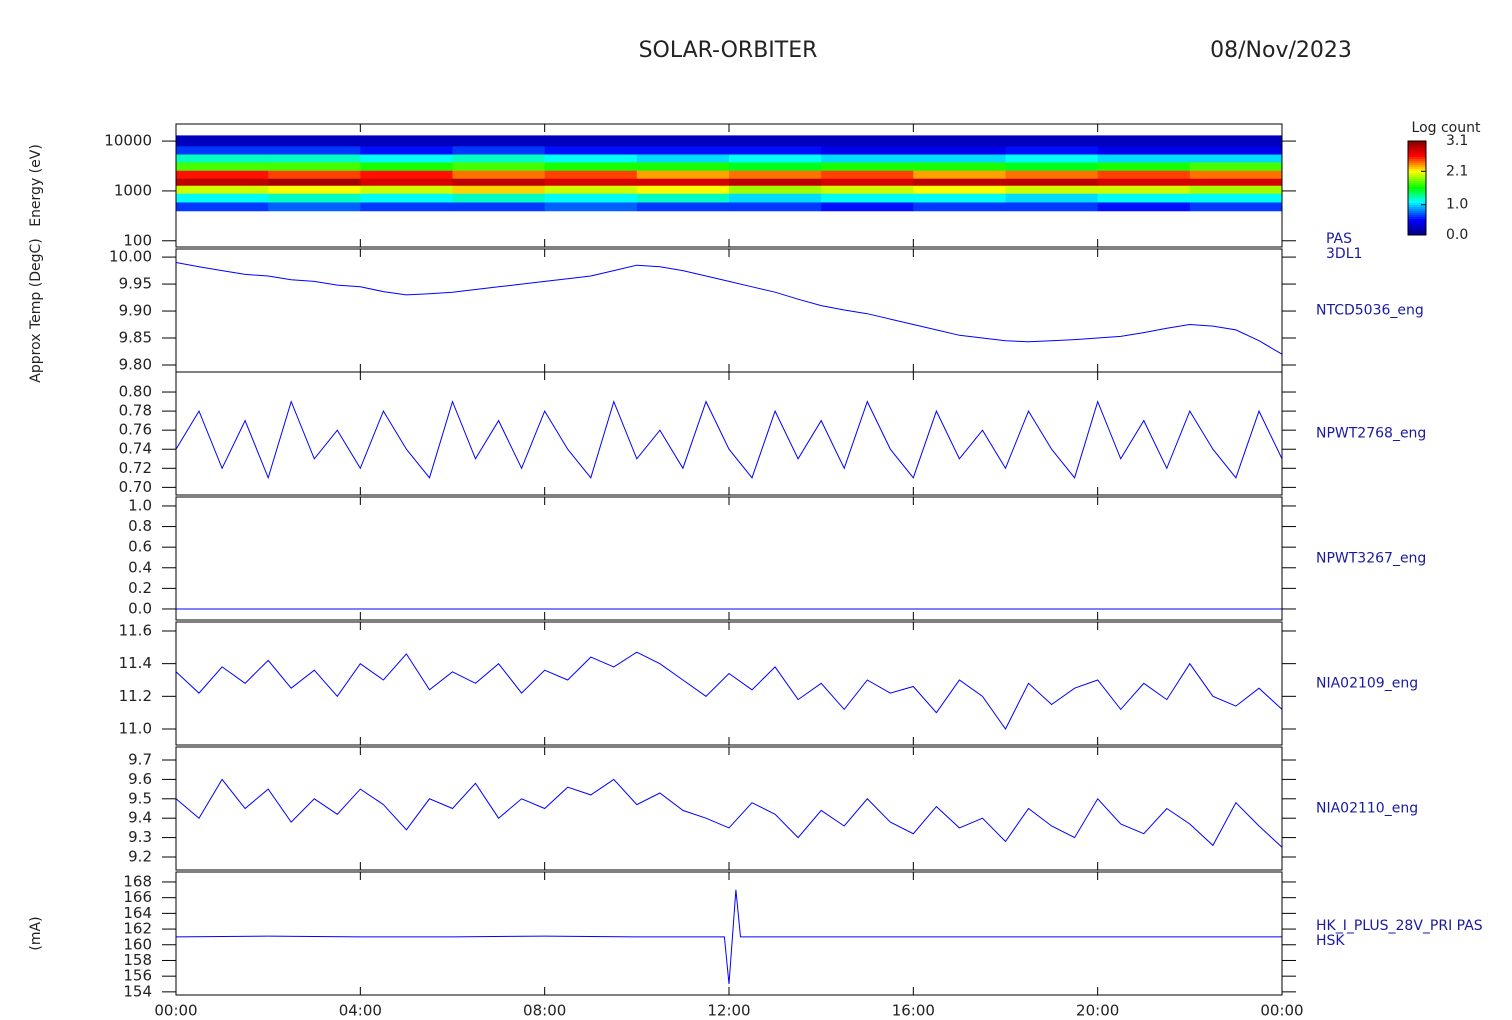 The height and width of the screenshot is (1020, 1512). What do you see at coordinates (1457, 205) in the screenshot?
I see `colorbar-tick-label: 1.0` at bounding box center [1457, 205].